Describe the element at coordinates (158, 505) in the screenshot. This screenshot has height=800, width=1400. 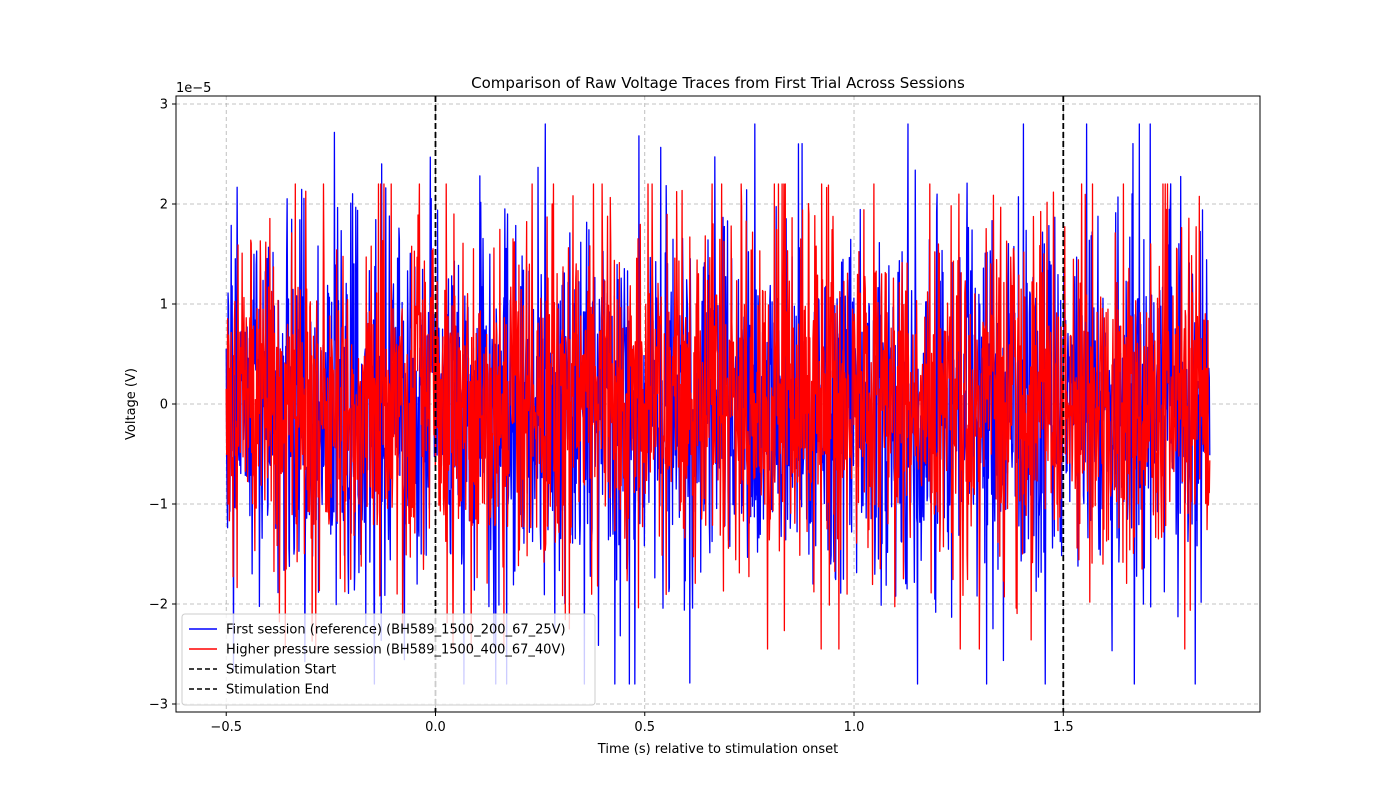
I see `y-tick-label: −1` at that location.